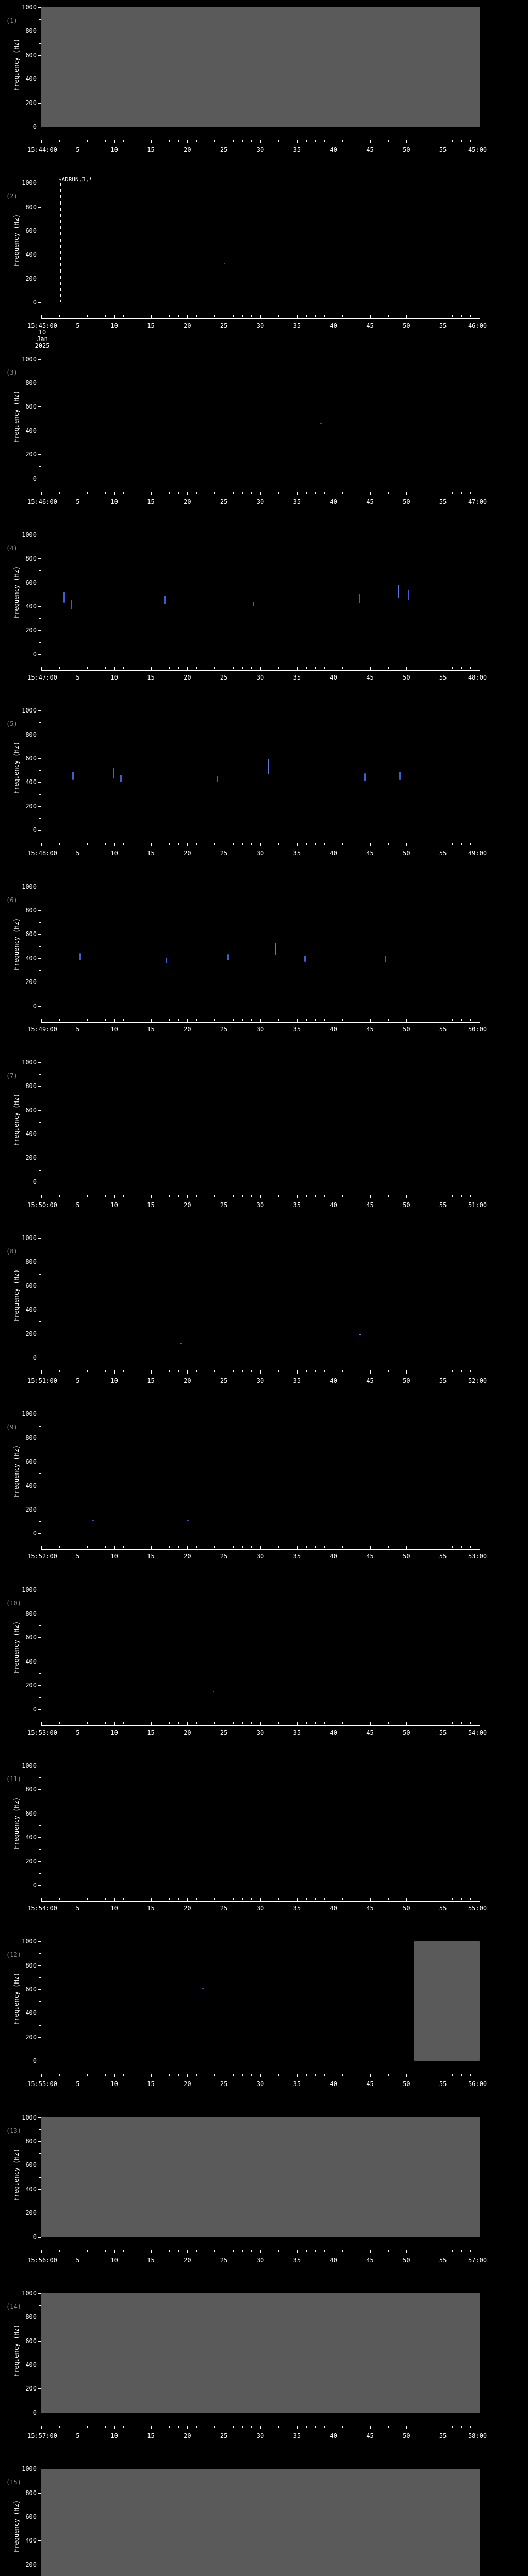 The height and width of the screenshot is (2576, 528). I want to click on x-axis-end-time-label: 58:00, so click(478, 2435).